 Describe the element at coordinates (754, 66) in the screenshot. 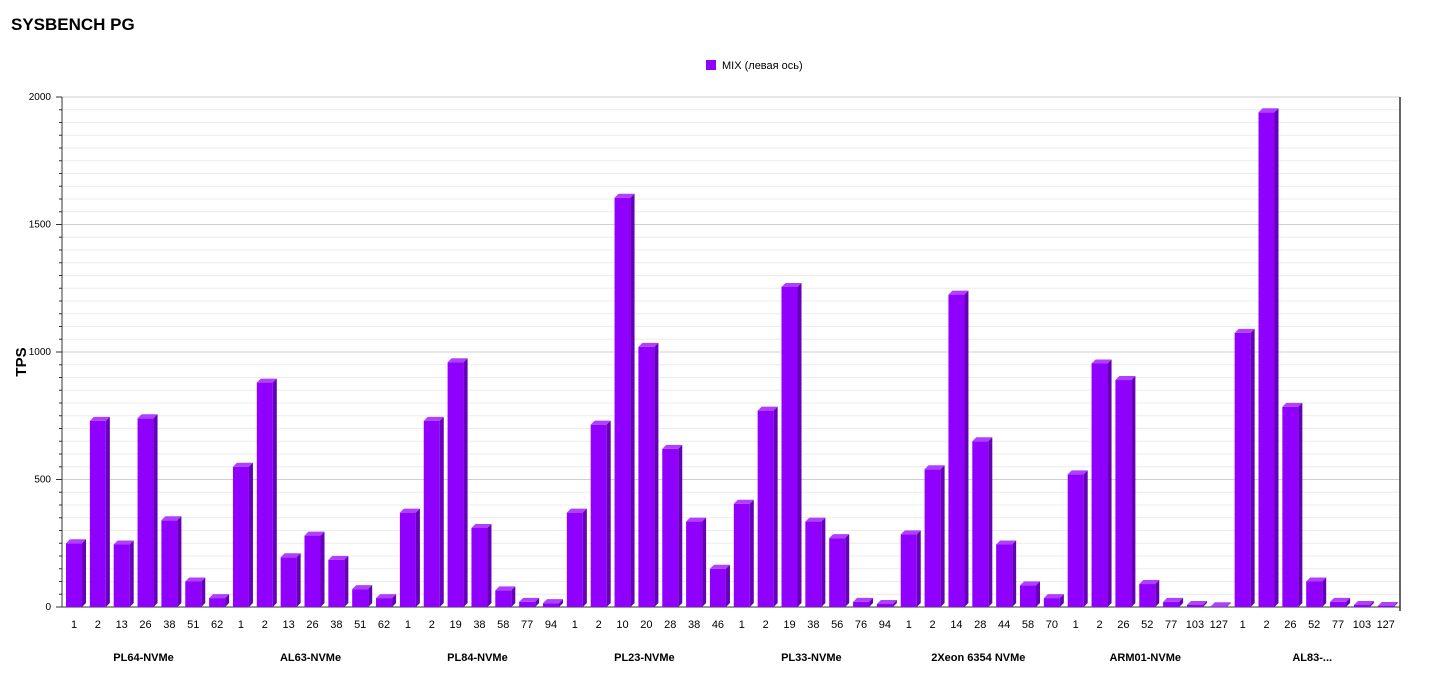

I see `legend: MIX (левая ось)` at that location.